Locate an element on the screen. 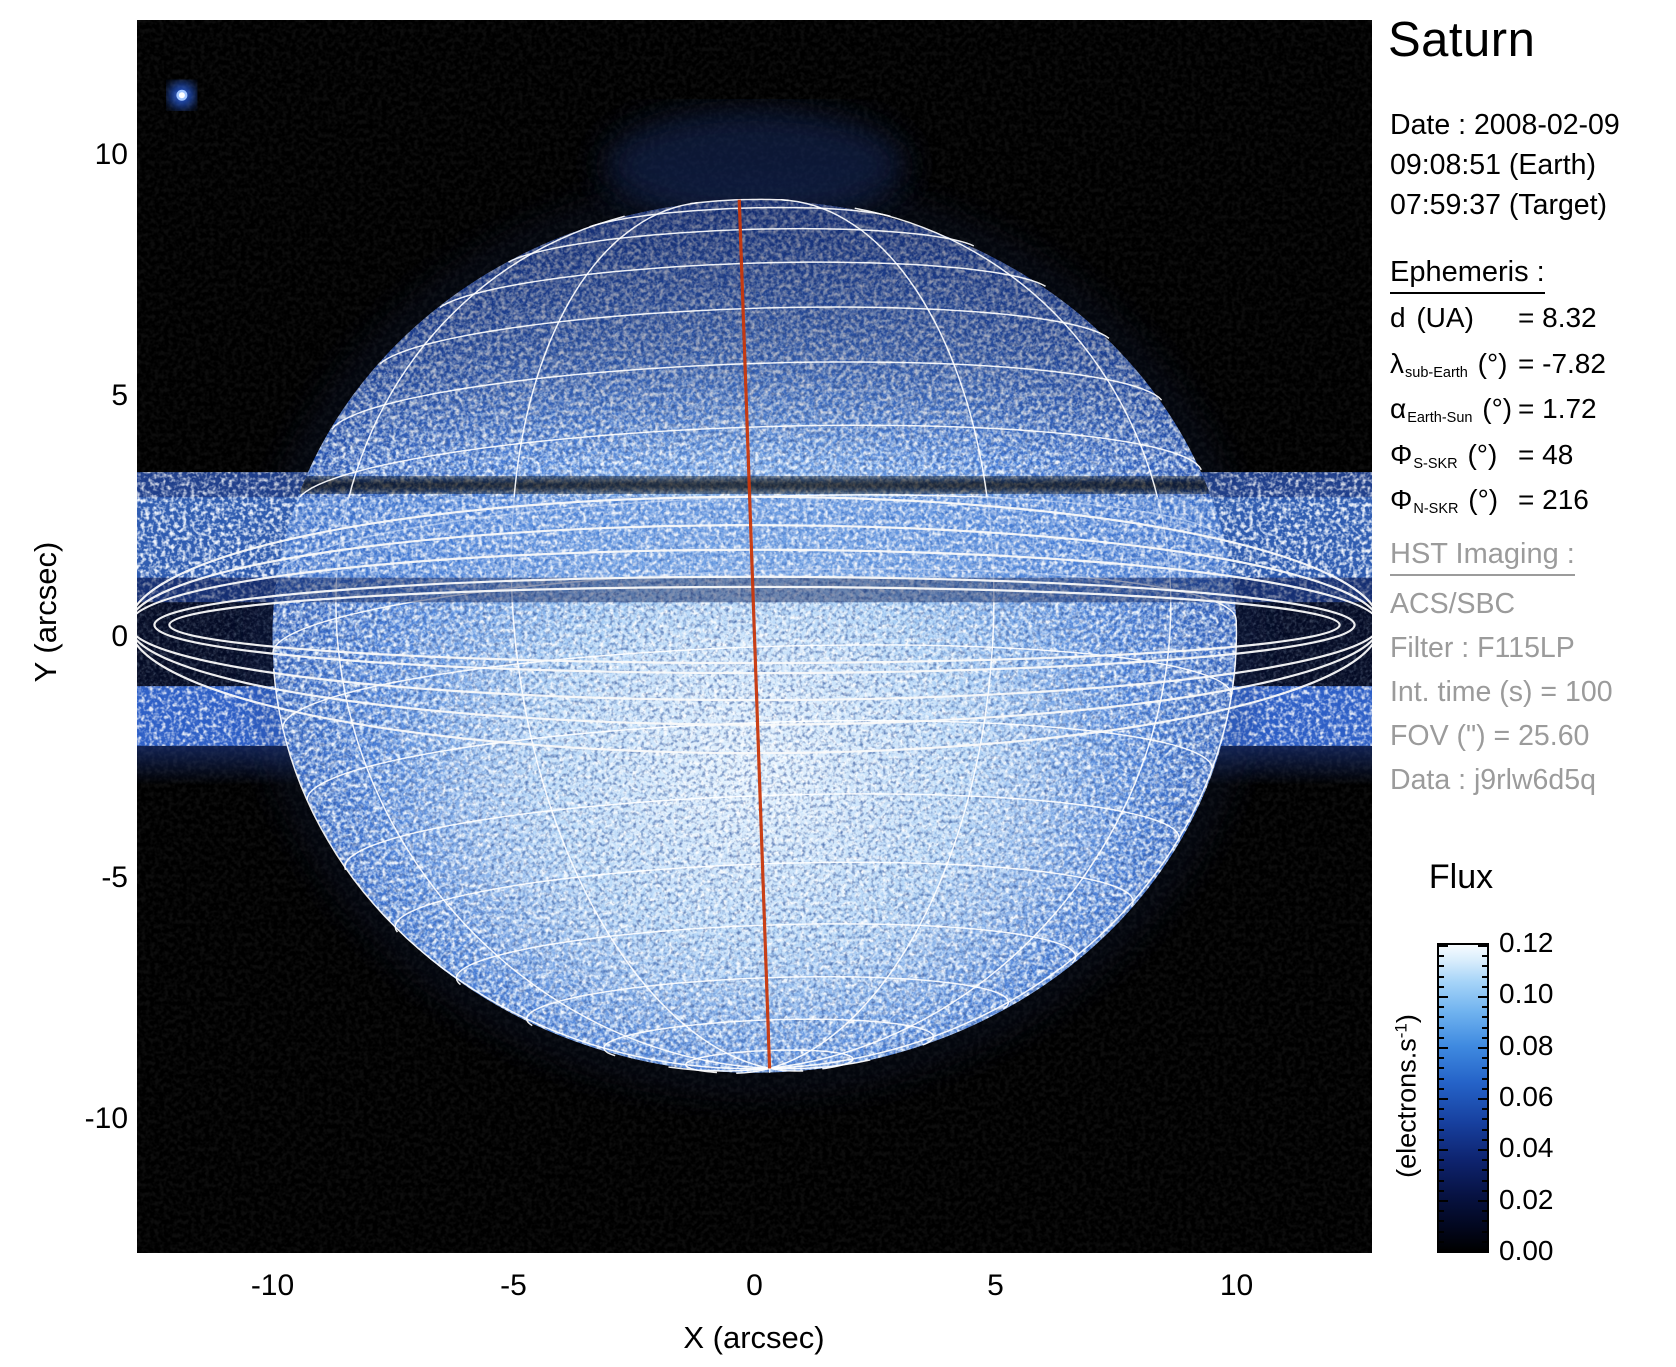 The width and height of the screenshot is (1676, 1367). x-tick-label: -5 is located at coordinates (513, 1285).